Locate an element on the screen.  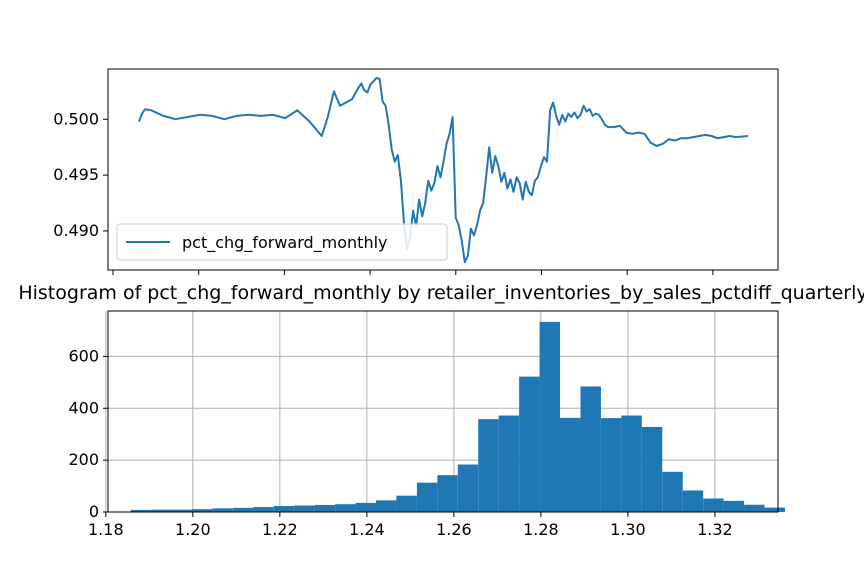
x-tick-label: 1.26 is located at coordinates (454, 529).